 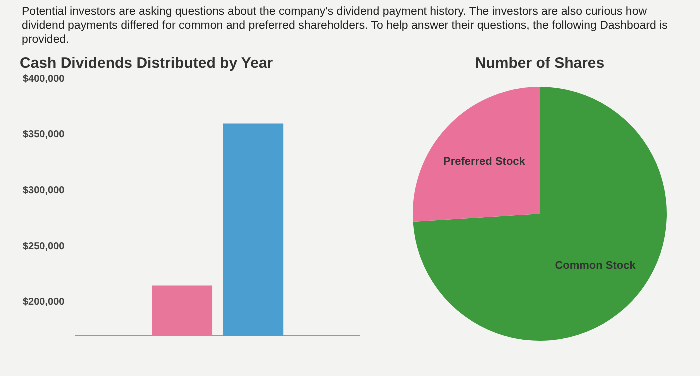 What do you see at coordinates (44, 303) in the screenshot?
I see `y-tick-label: $200,000` at bounding box center [44, 303].